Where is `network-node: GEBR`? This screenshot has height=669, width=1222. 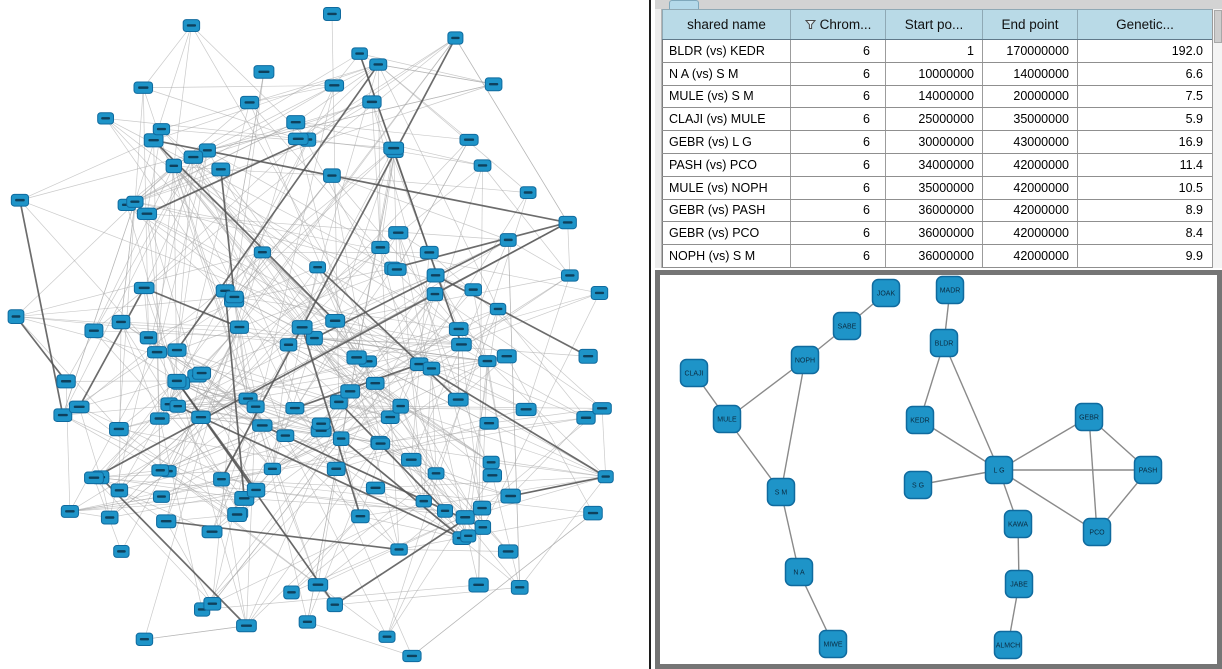 network-node: GEBR is located at coordinates (1089, 417).